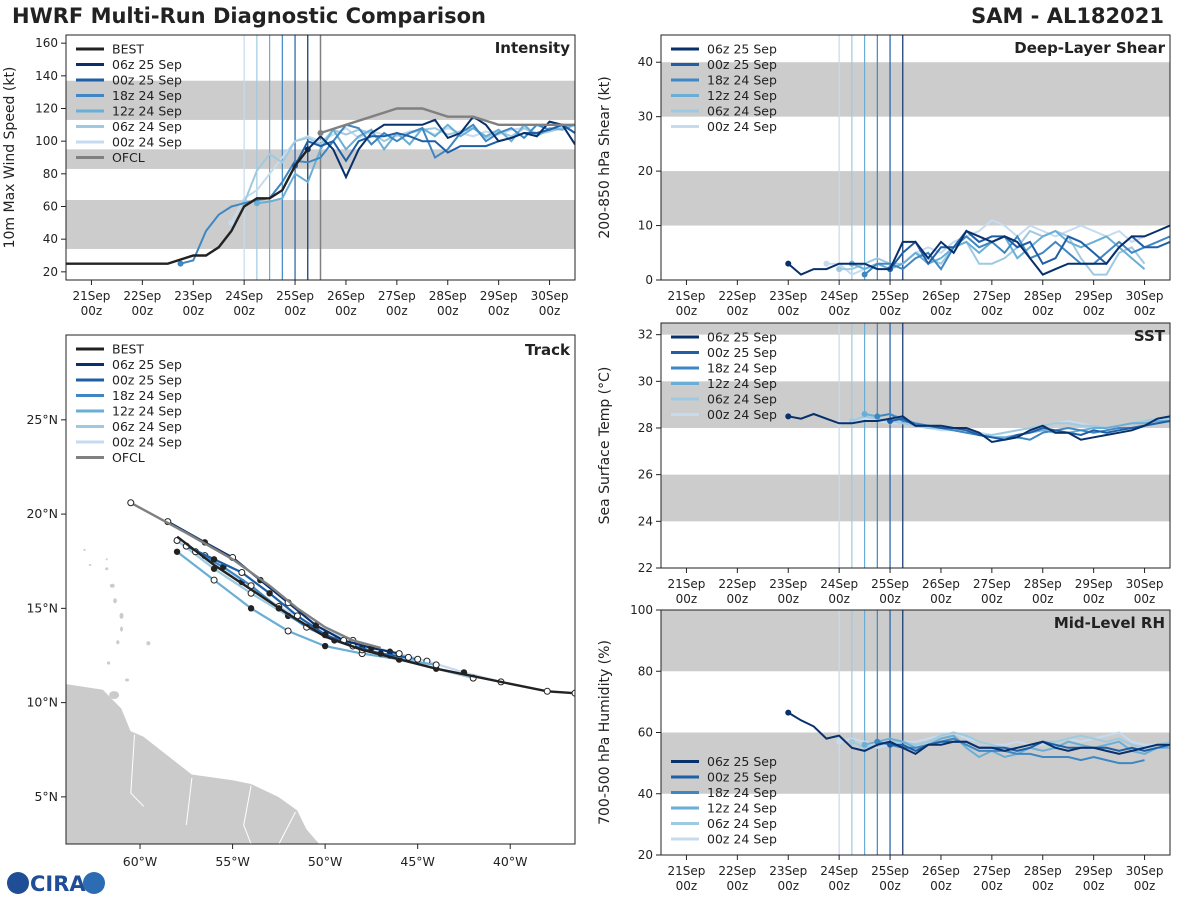 This screenshot has width=1200, height=900. I want to click on rh-ytick-label: 20, so click(645, 855).